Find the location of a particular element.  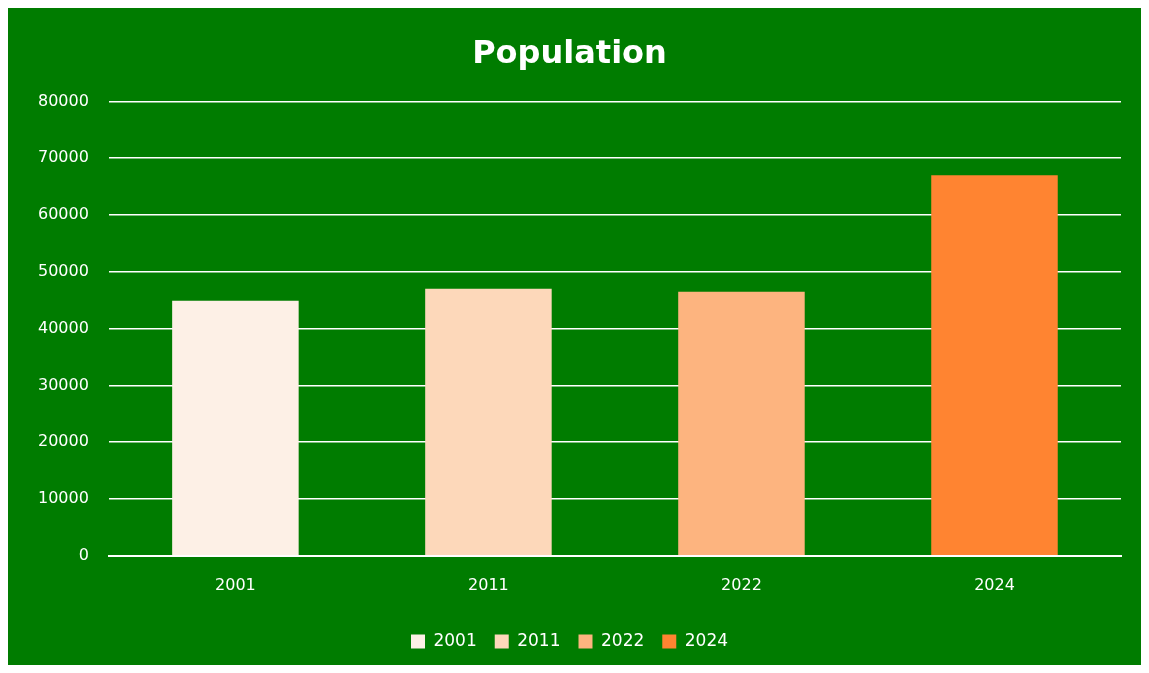

y-tick-label: 60000 is located at coordinates (63, 214).